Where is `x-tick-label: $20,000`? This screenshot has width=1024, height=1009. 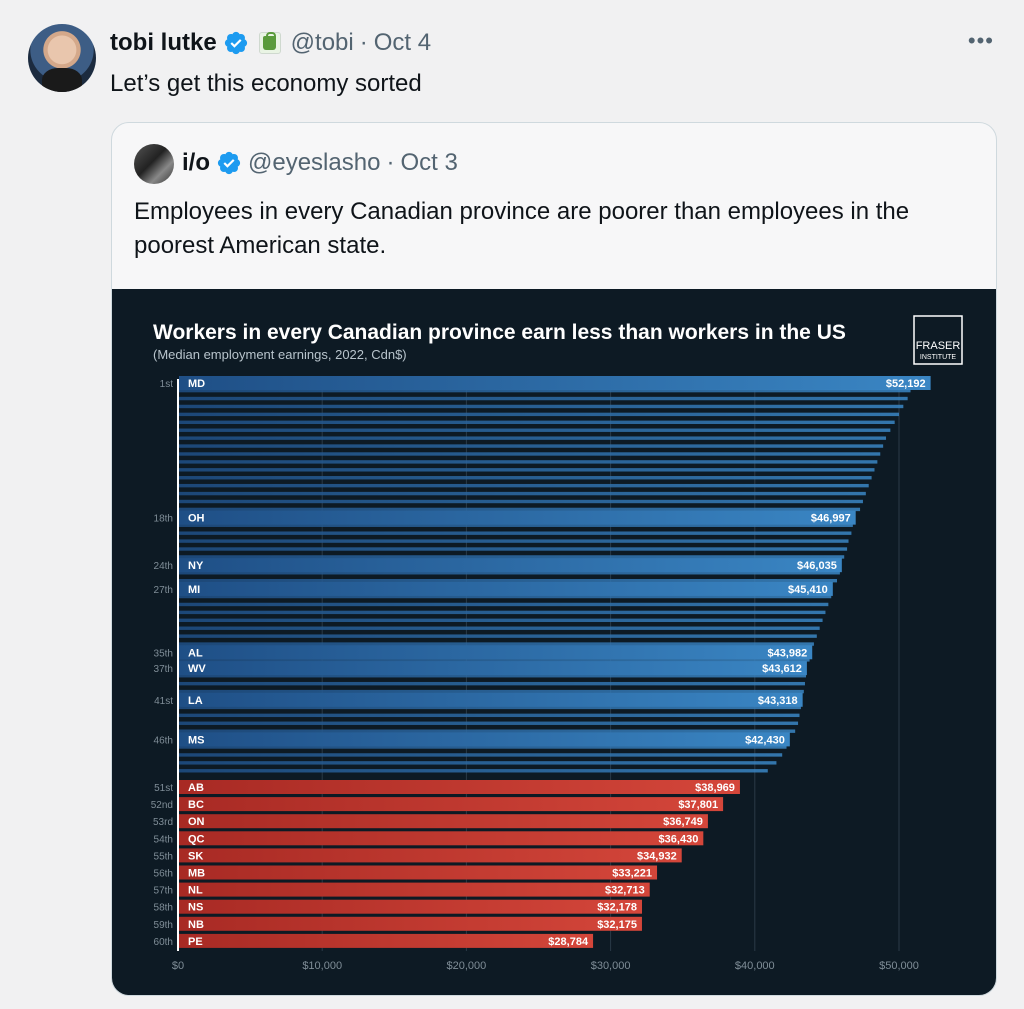
x-tick-label: $20,000 is located at coordinates (467, 966).